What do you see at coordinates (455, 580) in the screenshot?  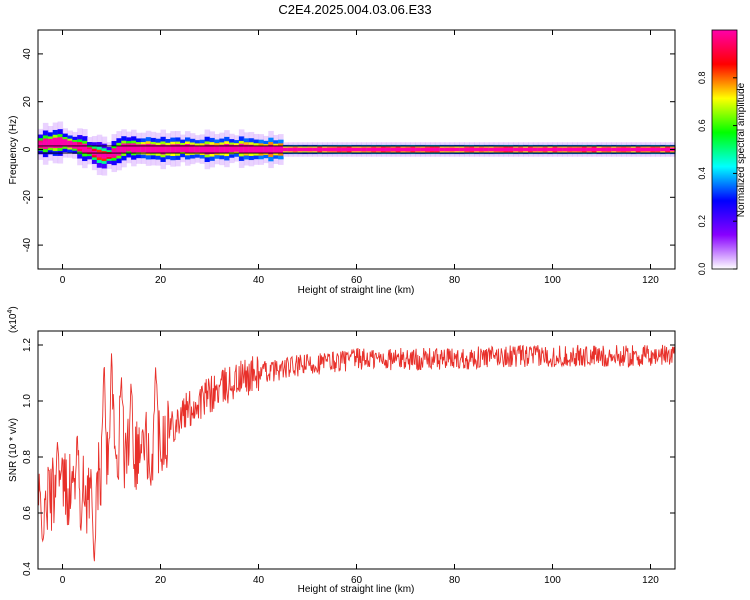 I see `snr-xtick-label: 80` at bounding box center [455, 580].